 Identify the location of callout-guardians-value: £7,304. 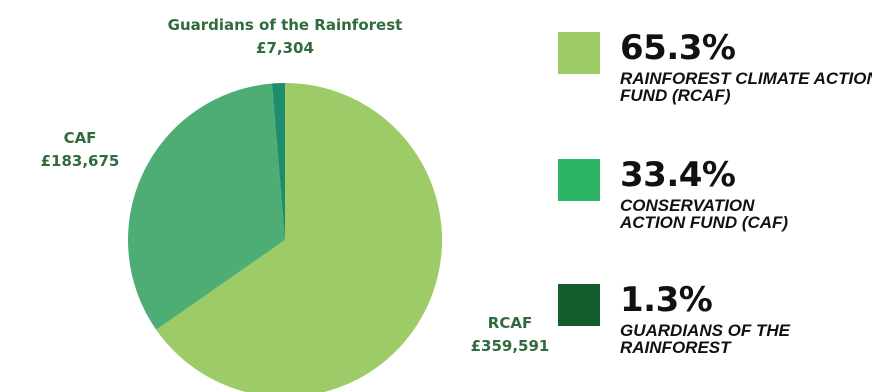
(285, 48).